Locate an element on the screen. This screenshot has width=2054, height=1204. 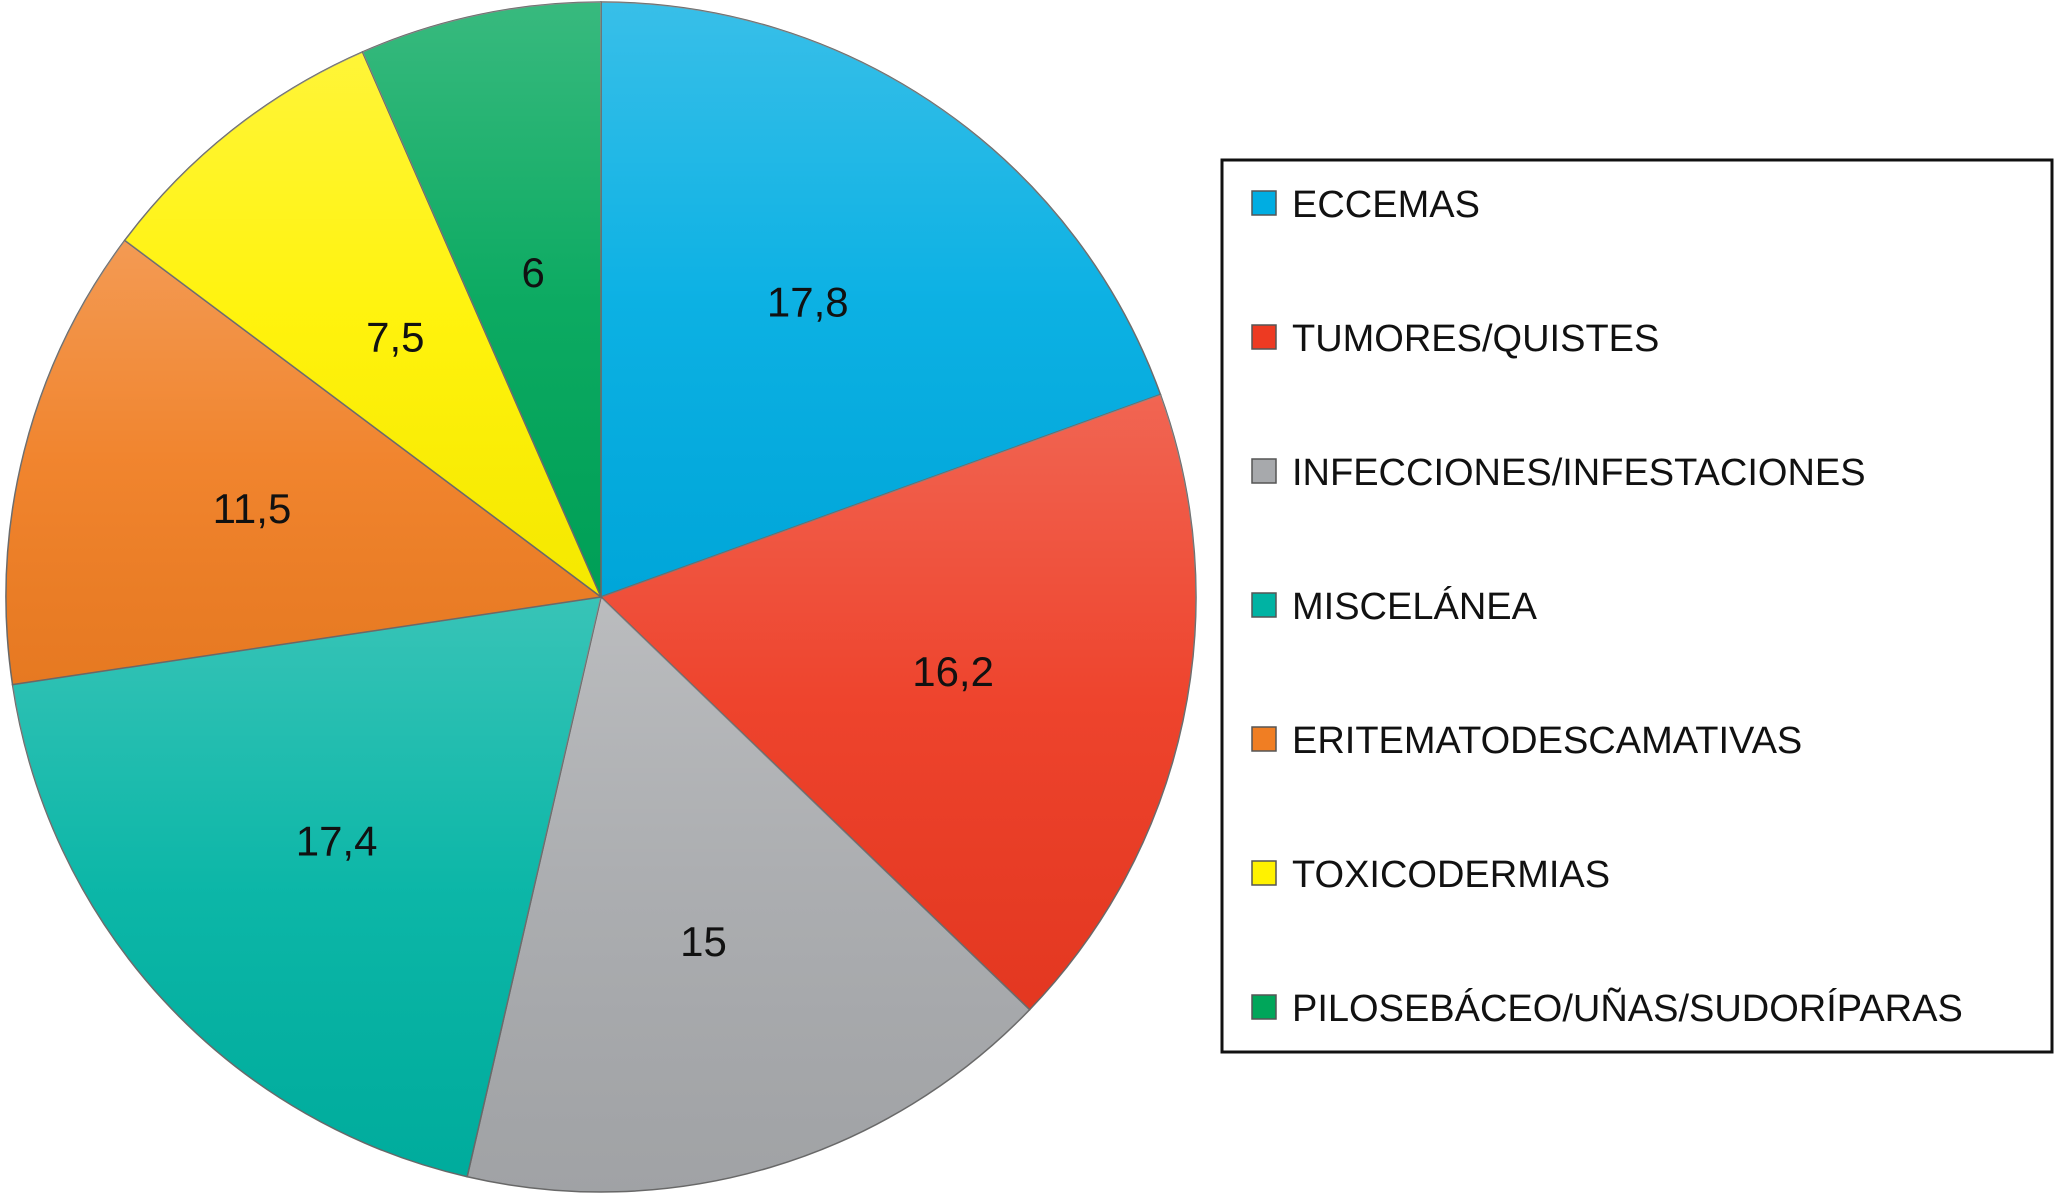
slice-value-label: 15 is located at coordinates (703, 941).